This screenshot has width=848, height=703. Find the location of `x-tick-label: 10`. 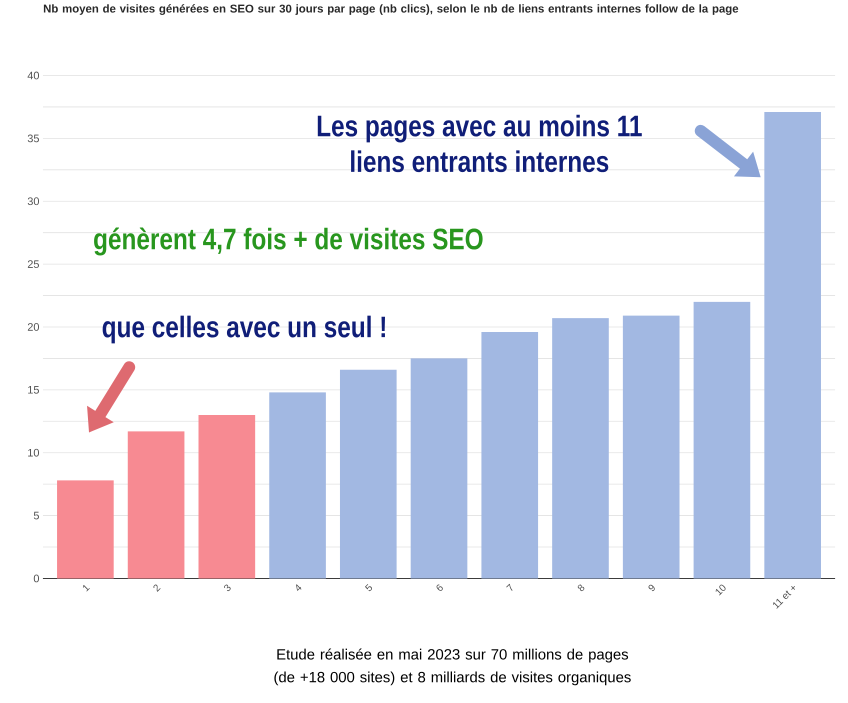

x-tick-label: 10 is located at coordinates (721, 590).